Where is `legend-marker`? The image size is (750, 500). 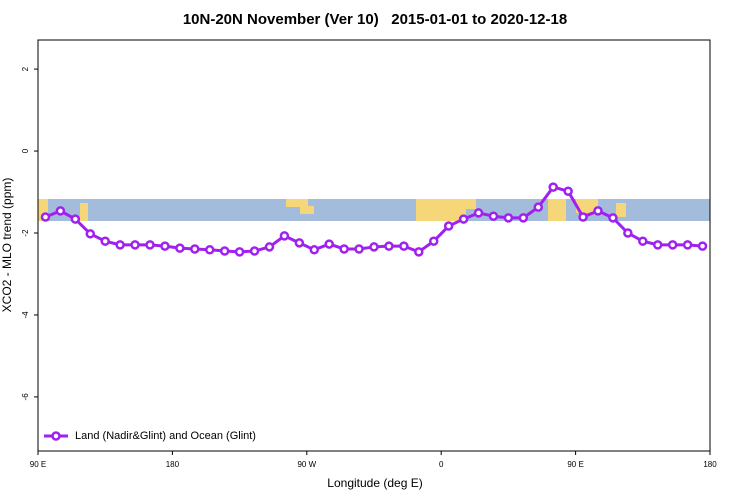 legend-marker is located at coordinates (56, 436).